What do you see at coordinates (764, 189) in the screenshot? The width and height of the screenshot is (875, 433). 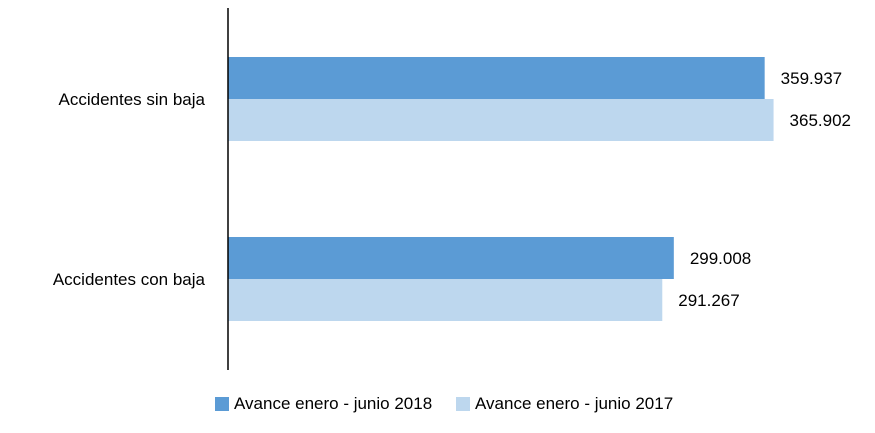 I see `value-labels-layer: 359.937 365.902 299.008 291.267` at bounding box center [764, 189].